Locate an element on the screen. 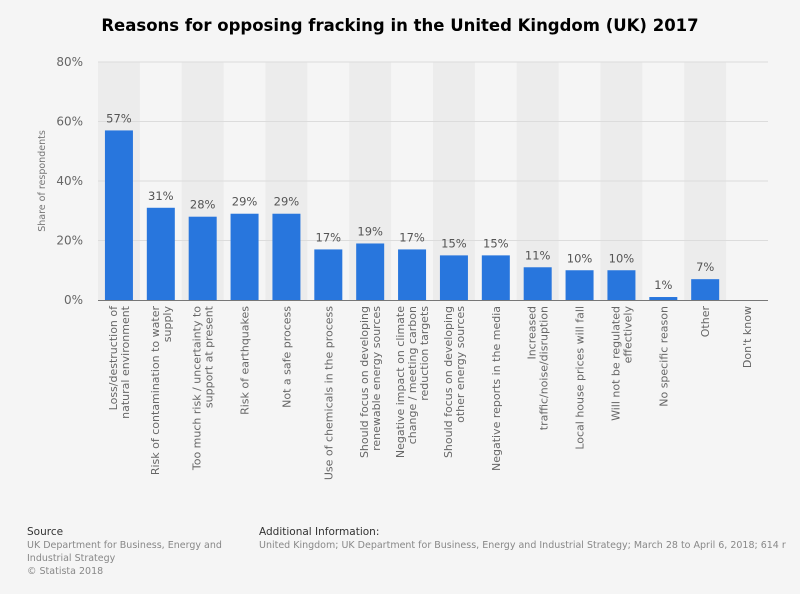  y-tick-label: 80% is located at coordinates (69, 62).